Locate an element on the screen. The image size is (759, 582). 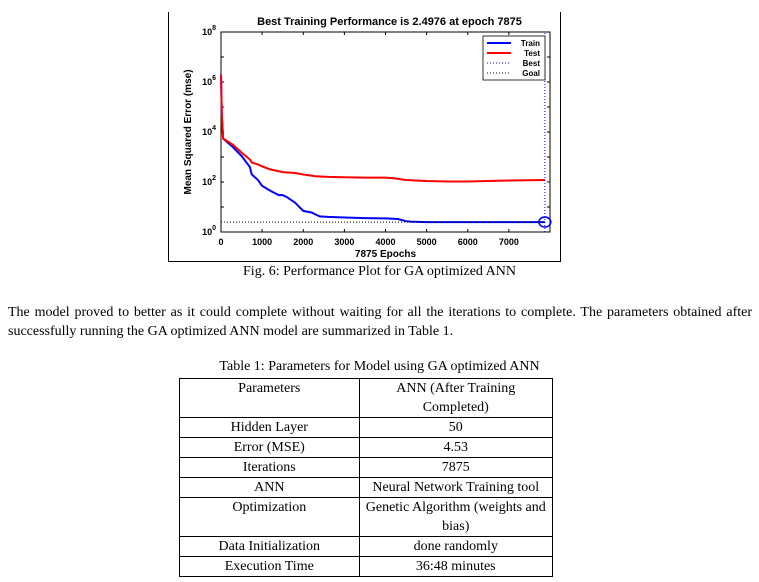
x-tick-label: 1000 is located at coordinates (262, 242).